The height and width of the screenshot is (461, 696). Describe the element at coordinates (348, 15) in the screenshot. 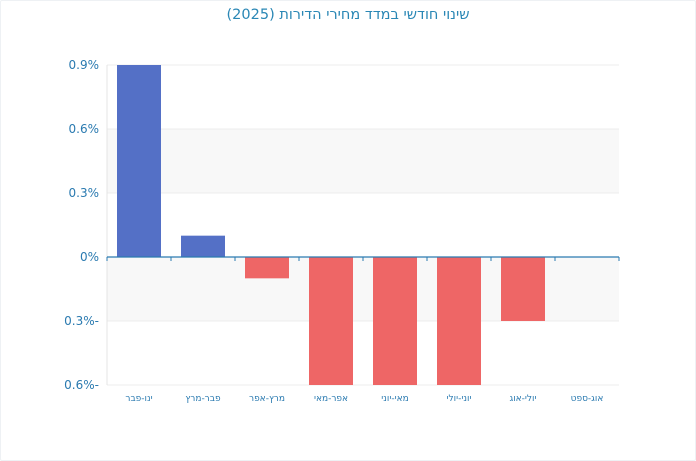

I see `chart-title: שינוי חודשי במדד מחירי הדירות (2025)` at that location.